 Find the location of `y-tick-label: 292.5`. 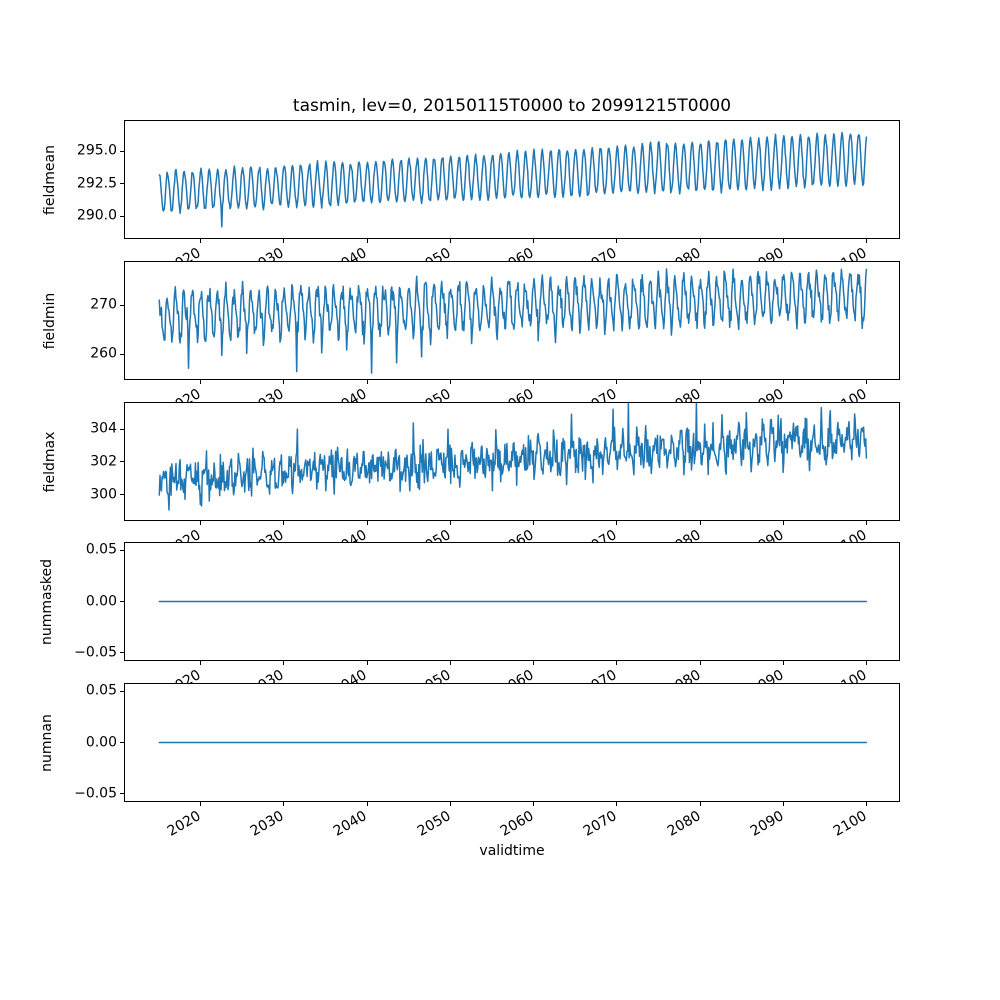

y-tick-label: 292.5 is located at coordinates (96, 183).